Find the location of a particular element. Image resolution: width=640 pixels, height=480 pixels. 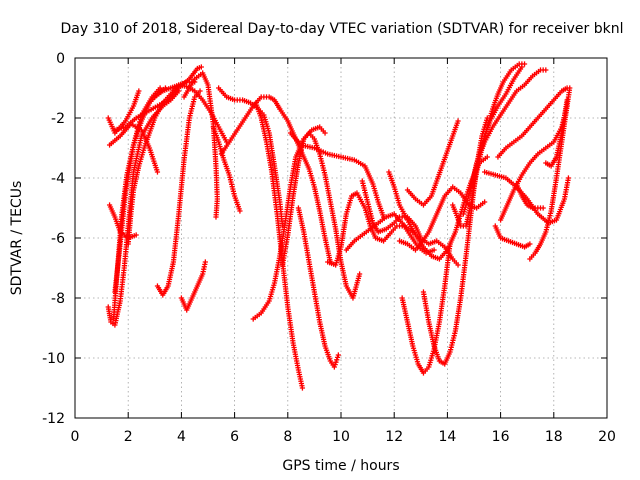

series-arc11 is located at coordinates (193, 286).